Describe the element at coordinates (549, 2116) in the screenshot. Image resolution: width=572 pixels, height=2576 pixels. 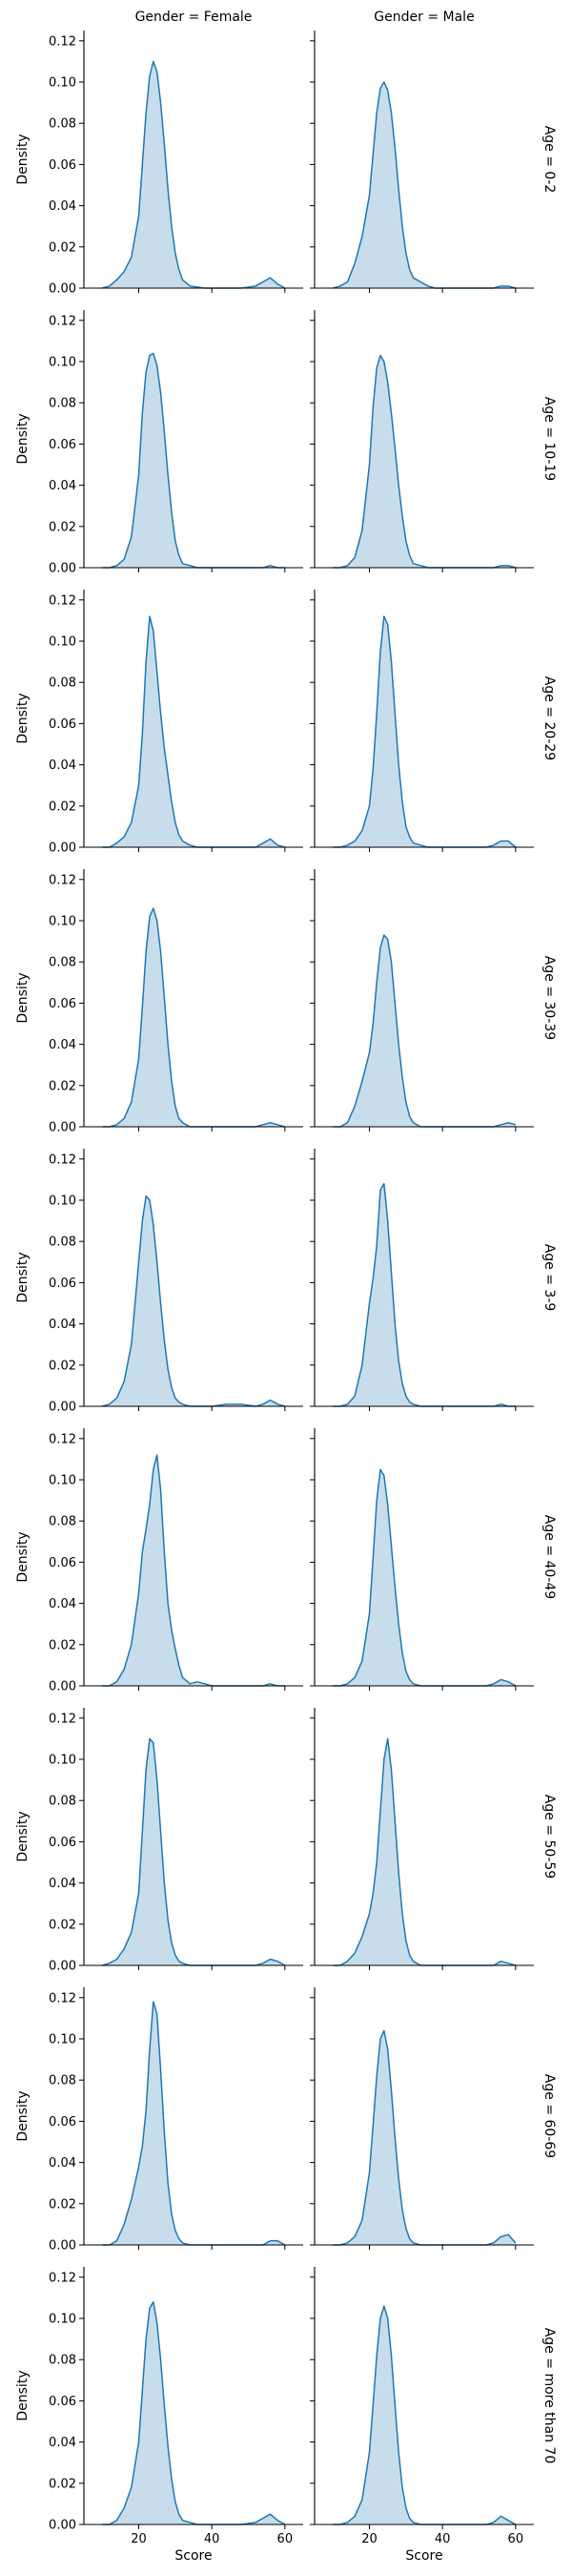
I see `row-title: Age = 60-69` at that location.